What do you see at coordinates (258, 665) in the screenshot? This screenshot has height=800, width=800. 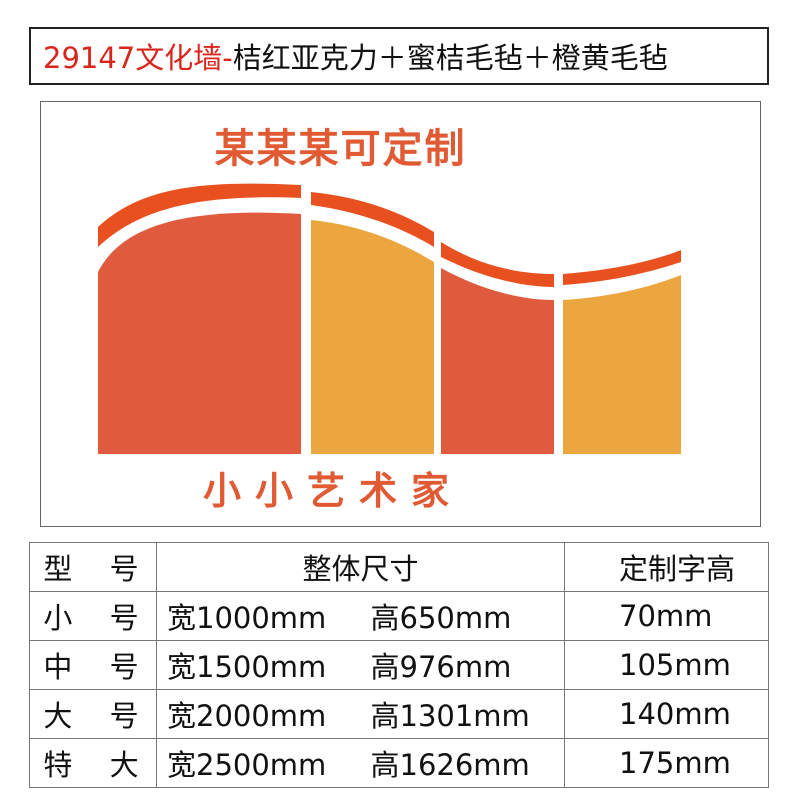 I see `row-width: 宽1500mm` at bounding box center [258, 665].